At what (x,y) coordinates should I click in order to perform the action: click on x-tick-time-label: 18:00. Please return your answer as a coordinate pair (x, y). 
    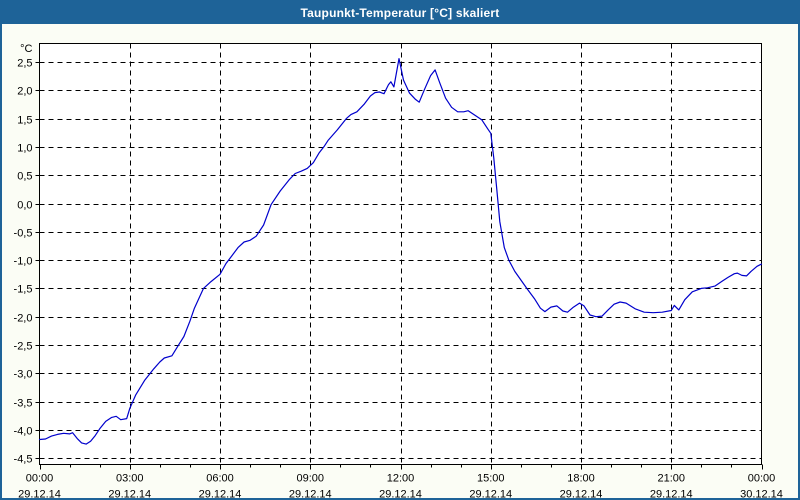
    Looking at the image, I should click on (581, 479).